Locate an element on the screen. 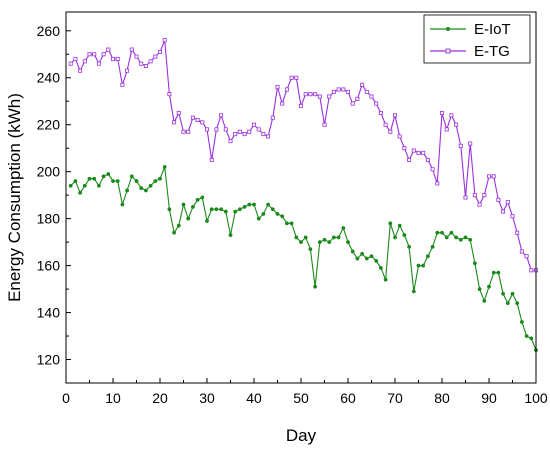 The width and height of the screenshot is (550, 449). y-tick-label: 120 is located at coordinates (49, 360).